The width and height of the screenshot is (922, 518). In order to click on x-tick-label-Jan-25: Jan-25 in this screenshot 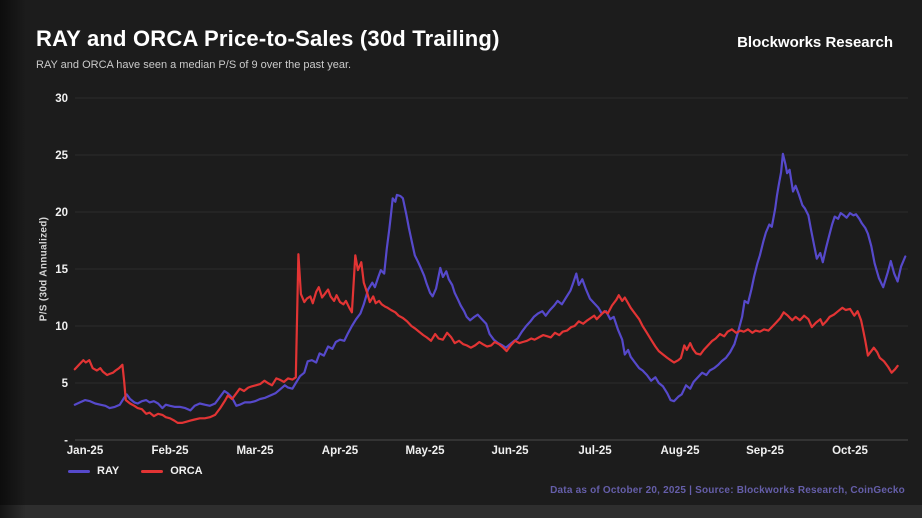, I will do `click(85, 451)`.